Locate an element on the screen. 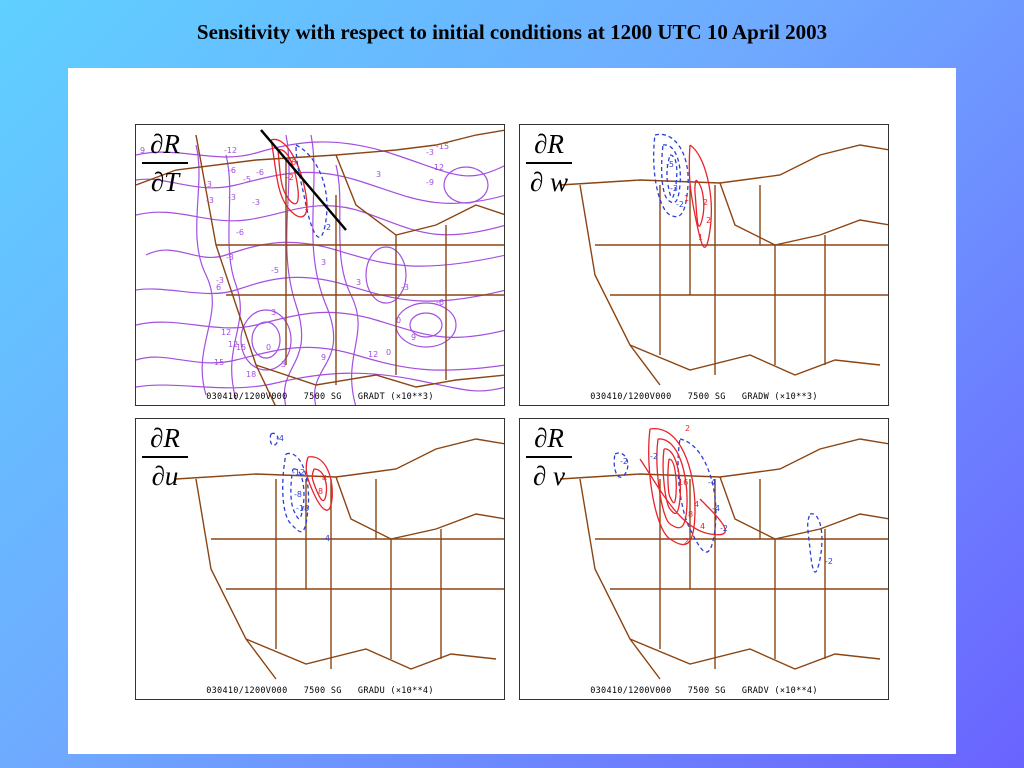  svg-text: 16 is located at coordinates (683, 482).